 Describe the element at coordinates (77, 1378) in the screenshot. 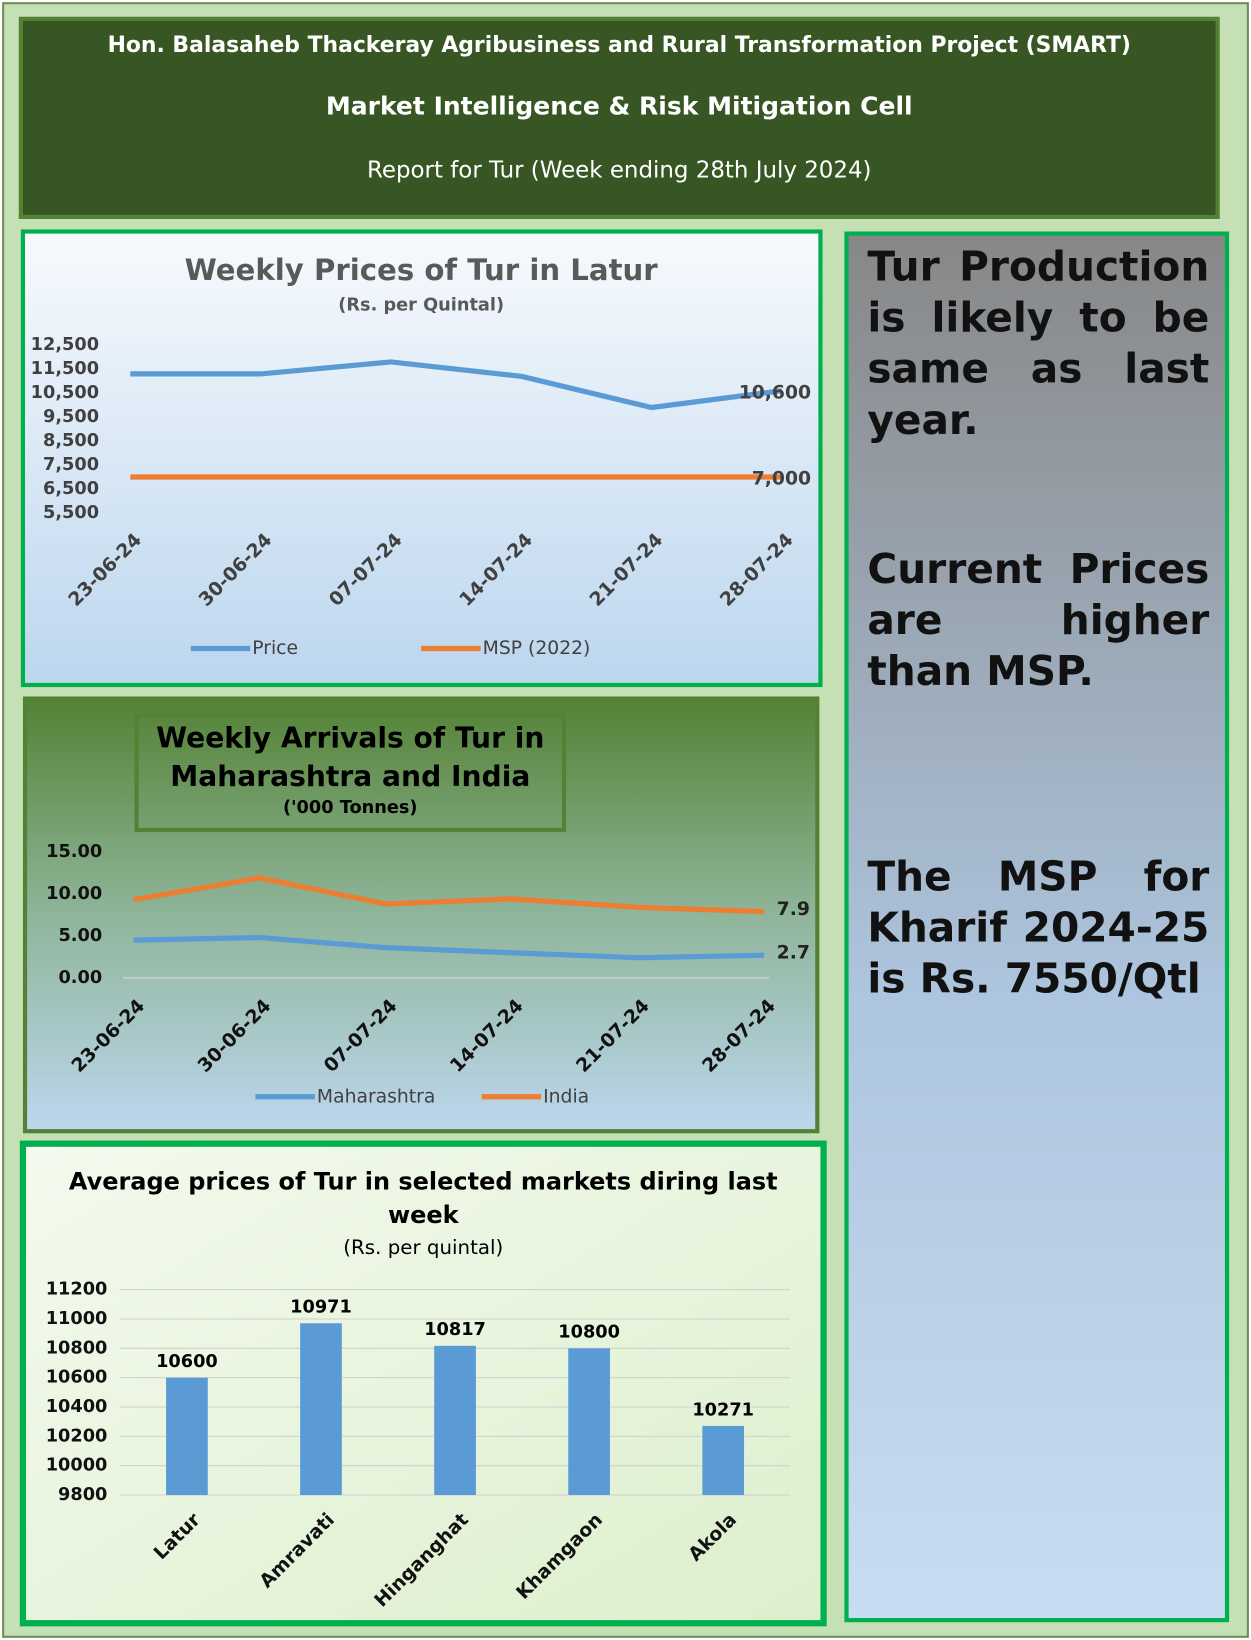

I see `y-tick-label: 10600` at that location.